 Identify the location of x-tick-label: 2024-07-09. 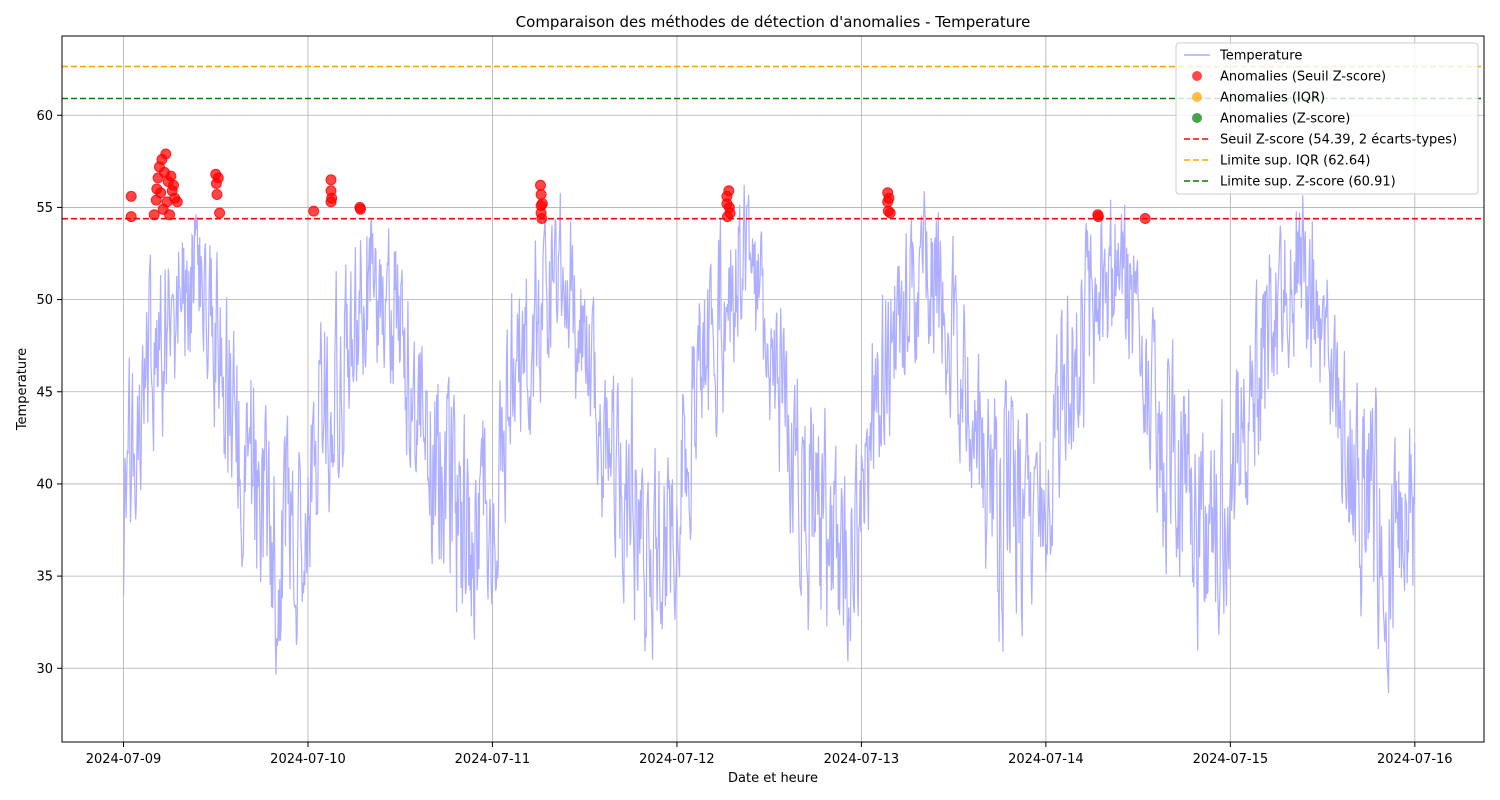
(124, 759).